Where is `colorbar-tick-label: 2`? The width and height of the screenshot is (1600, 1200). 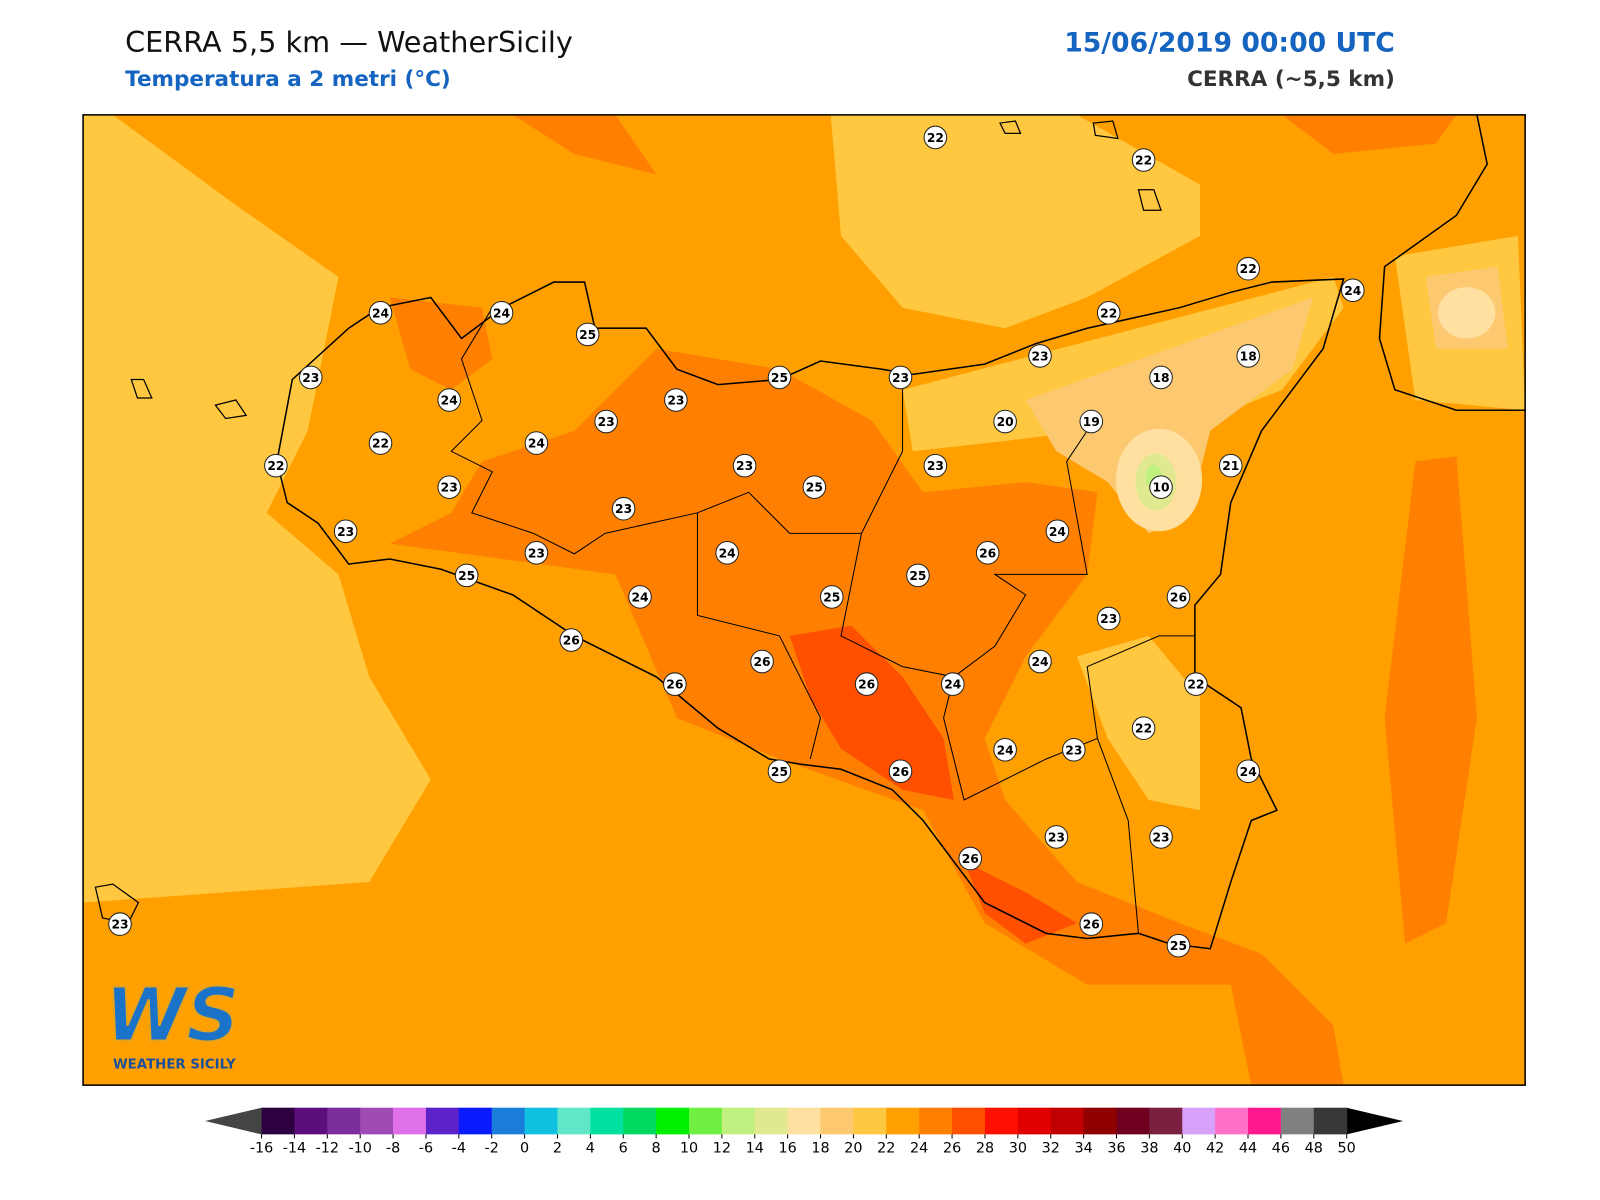
colorbar-tick-label: 2 is located at coordinates (557, 1149).